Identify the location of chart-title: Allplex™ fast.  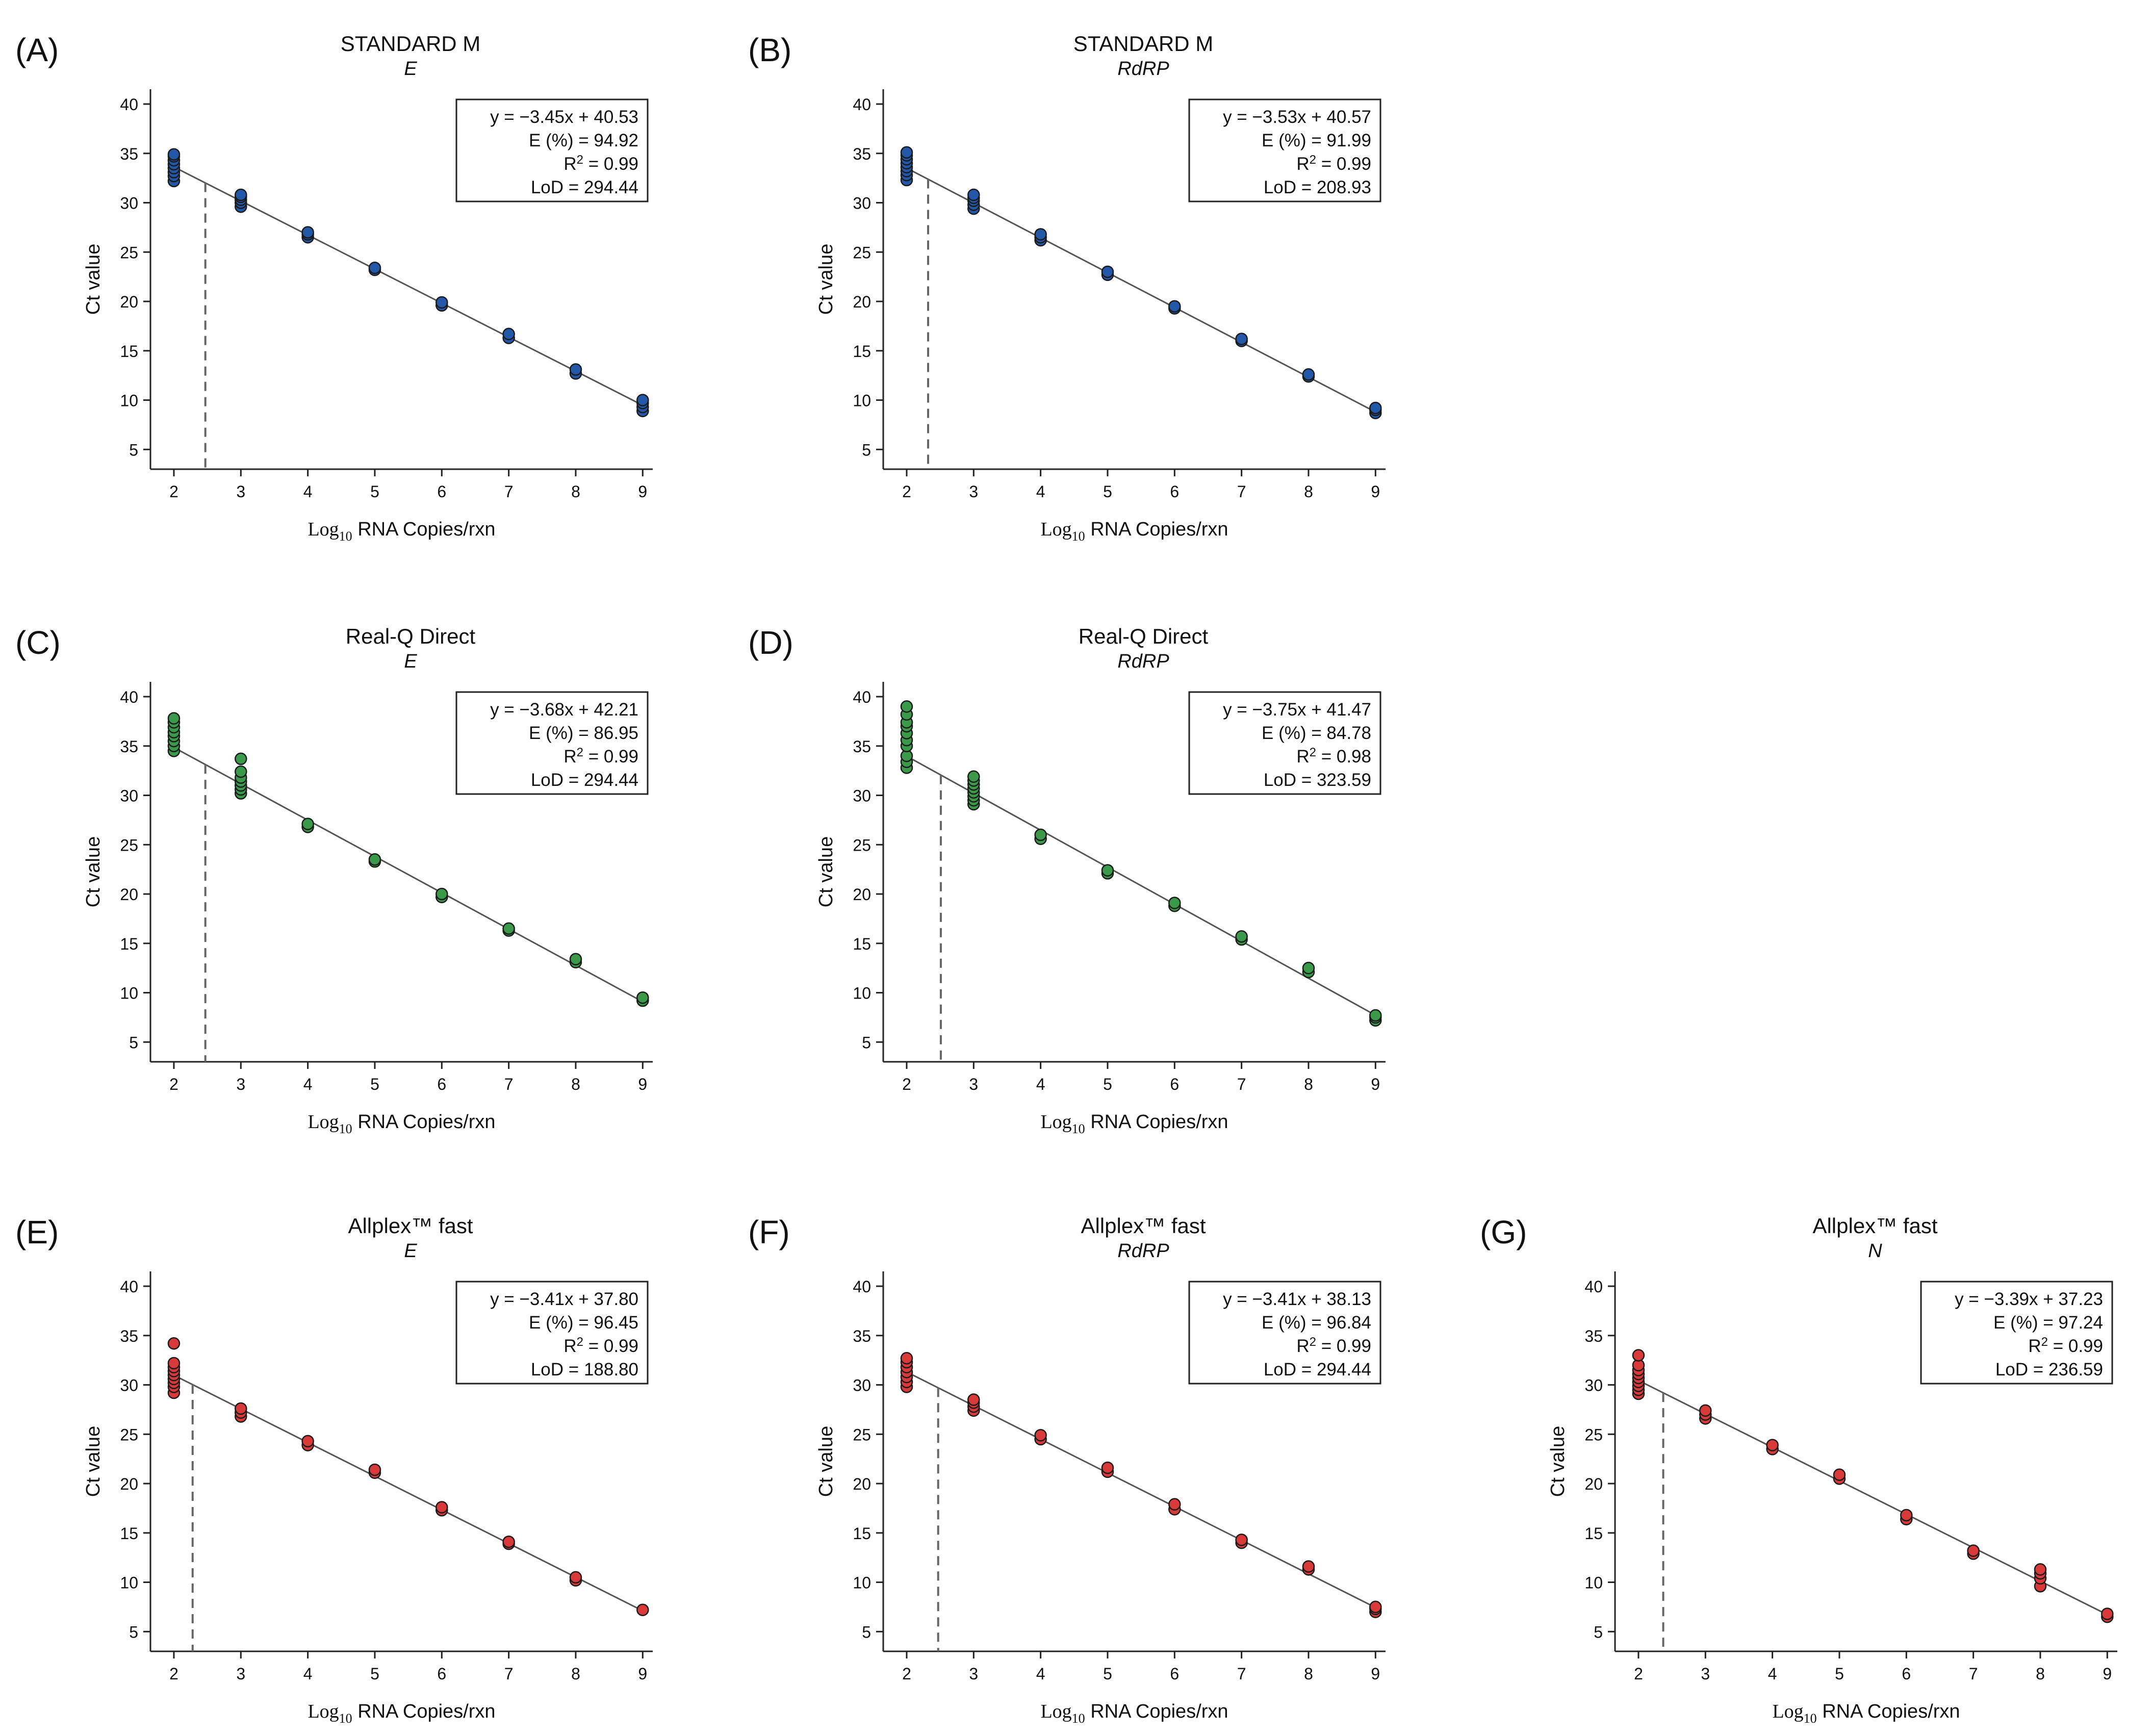
(1875, 1226).